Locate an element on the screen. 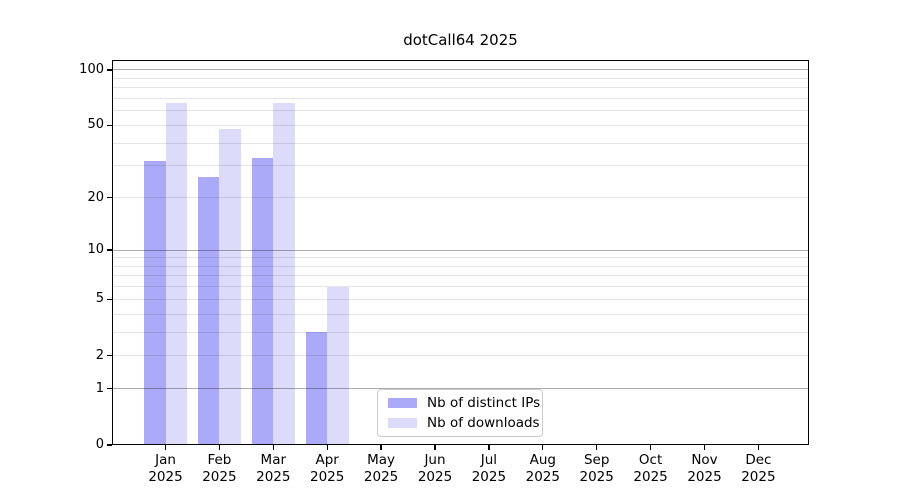 This screenshot has width=900, height=500. x-tick-label-feb: Feb 2025 is located at coordinates (219, 468).